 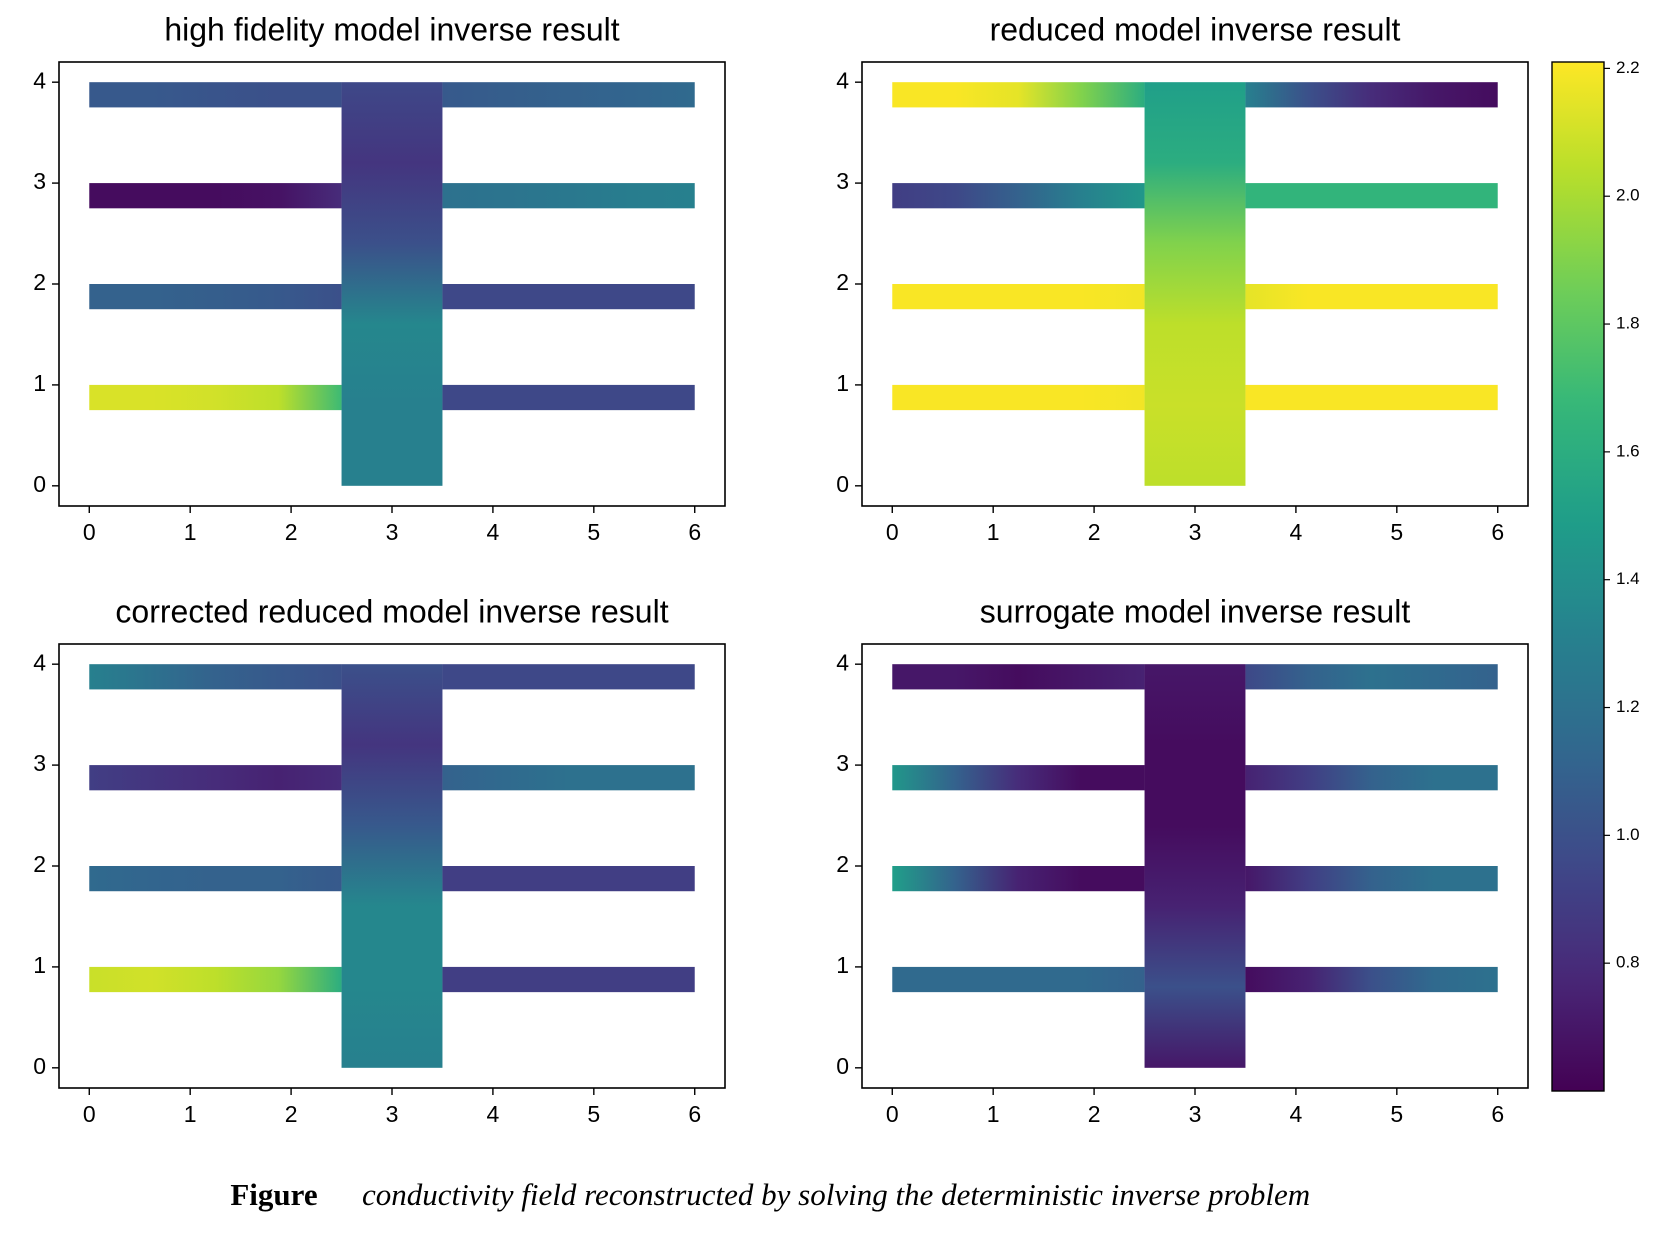 What do you see at coordinates (273, 1194) in the screenshot?
I see `caption-label: Figure` at bounding box center [273, 1194].